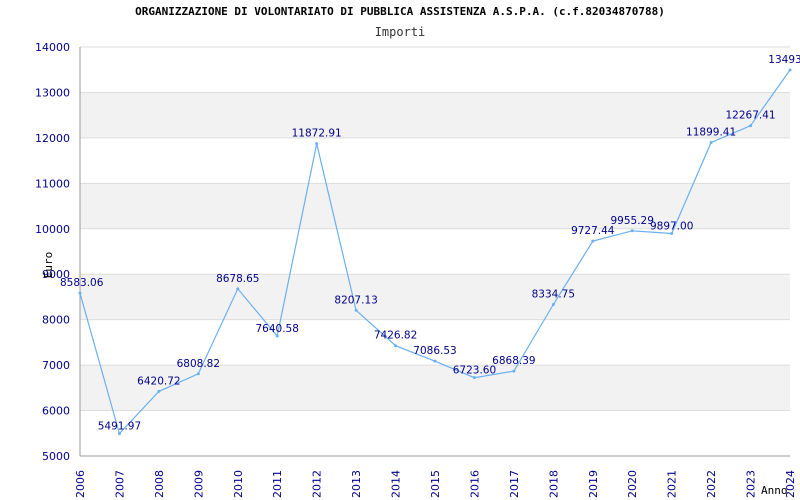  Describe the element at coordinates (82, 283) in the screenshot. I see `data-label: 8583.06` at that location.